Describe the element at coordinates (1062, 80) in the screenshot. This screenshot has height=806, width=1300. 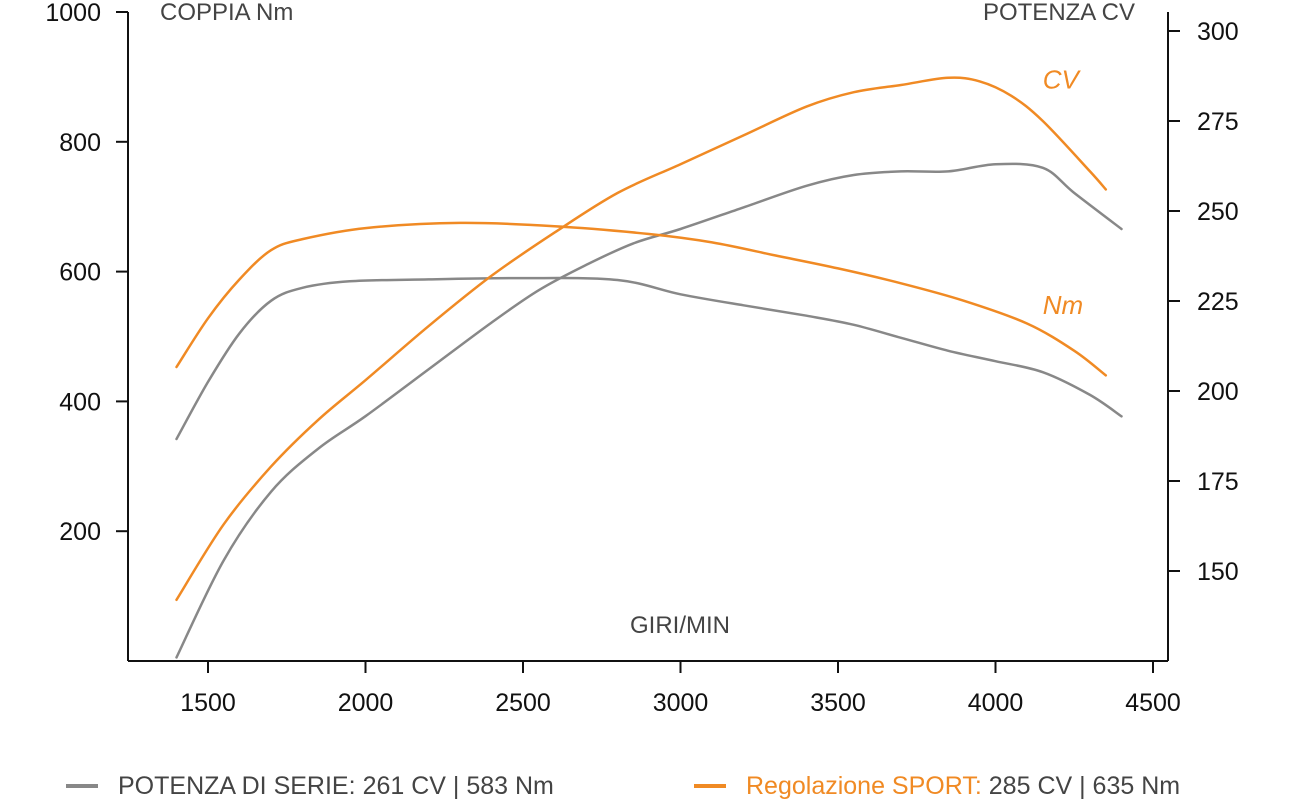
I see `curve-label-cv: CV` at that location.